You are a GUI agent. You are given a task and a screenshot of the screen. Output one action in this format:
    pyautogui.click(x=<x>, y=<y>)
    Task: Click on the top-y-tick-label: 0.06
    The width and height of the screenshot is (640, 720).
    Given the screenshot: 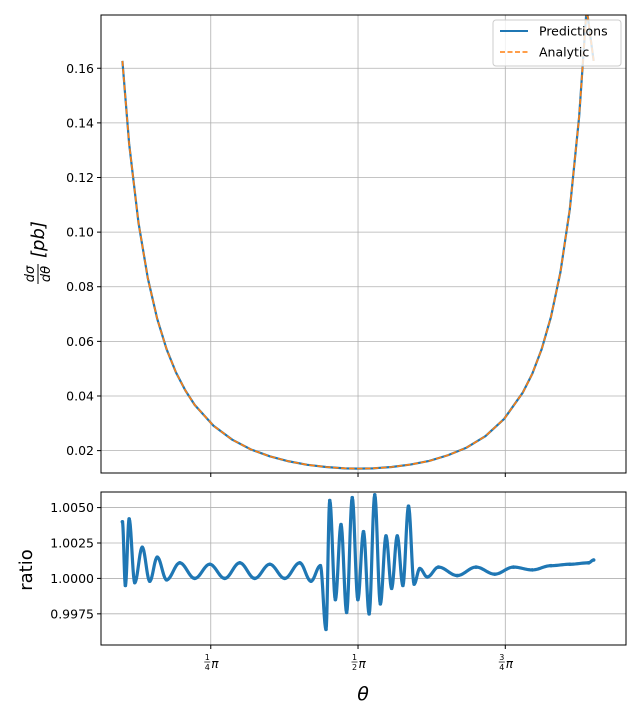 What is the action you would take?
    pyautogui.click(x=80, y=341)
    